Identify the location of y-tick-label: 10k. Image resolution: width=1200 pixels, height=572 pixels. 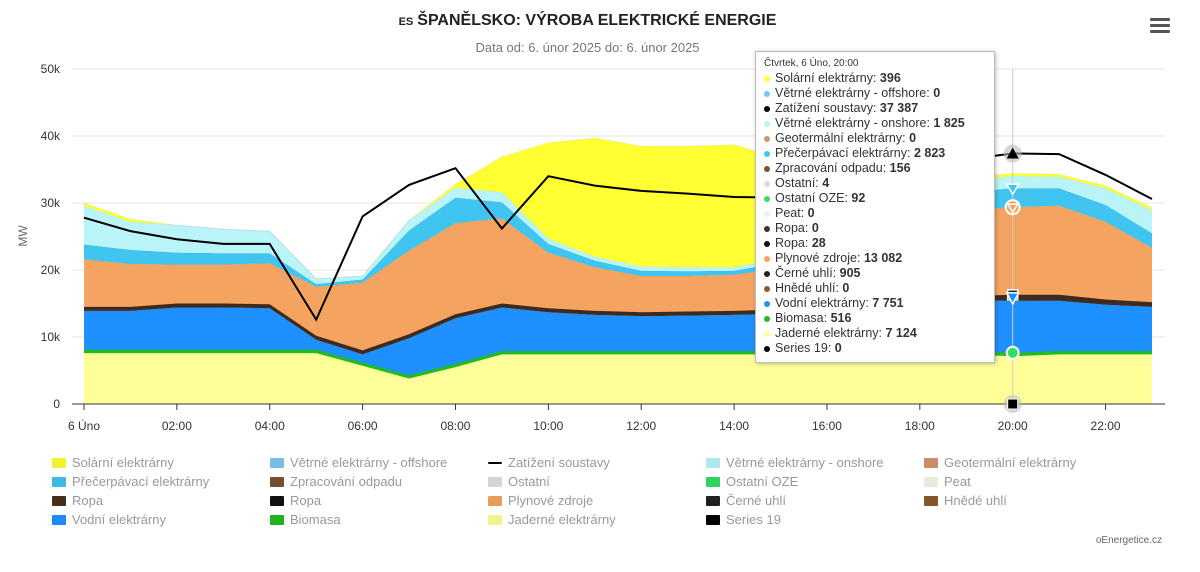
(51, 337).